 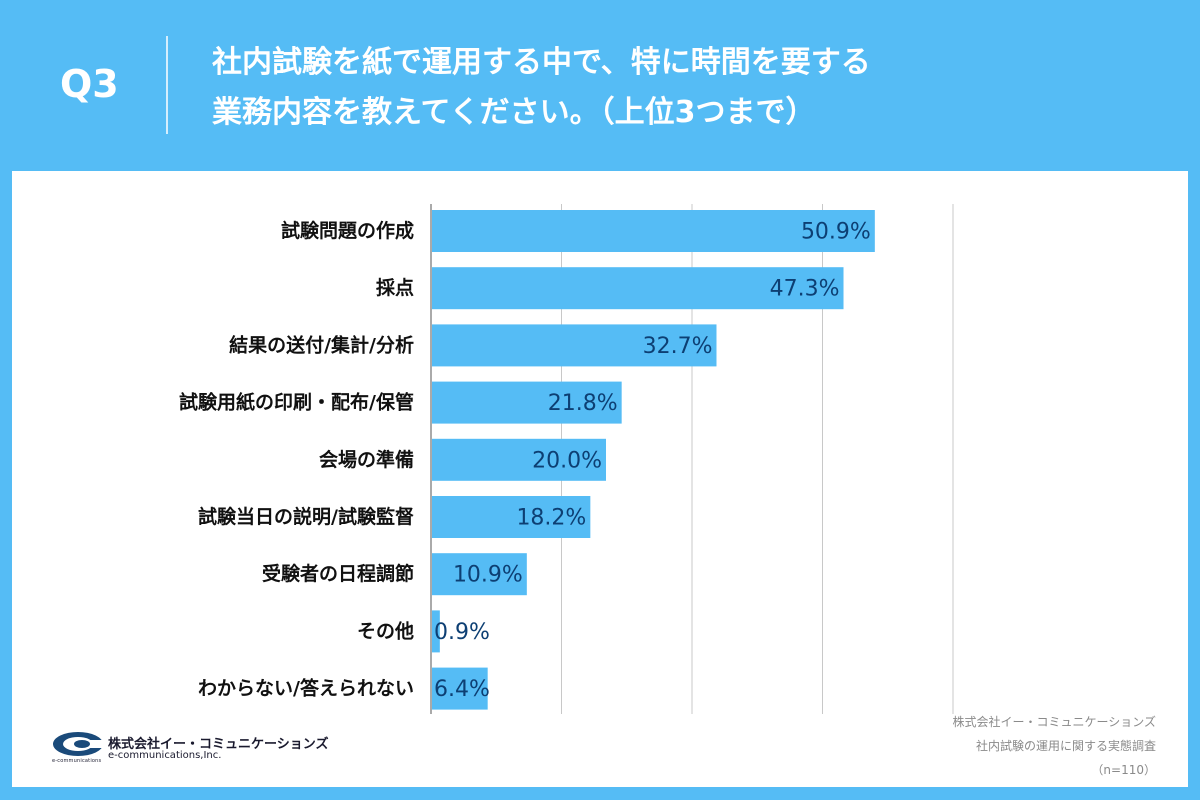 I want to click on logo-tagline: e-communications, so click(x=77, y=761).